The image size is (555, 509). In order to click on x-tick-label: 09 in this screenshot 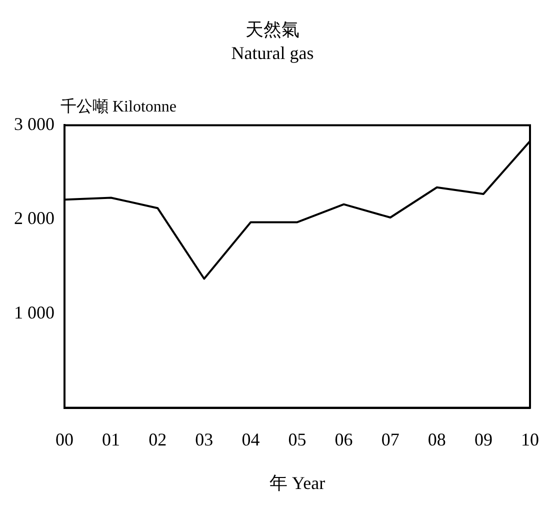, I will do `click(483, 439)`.